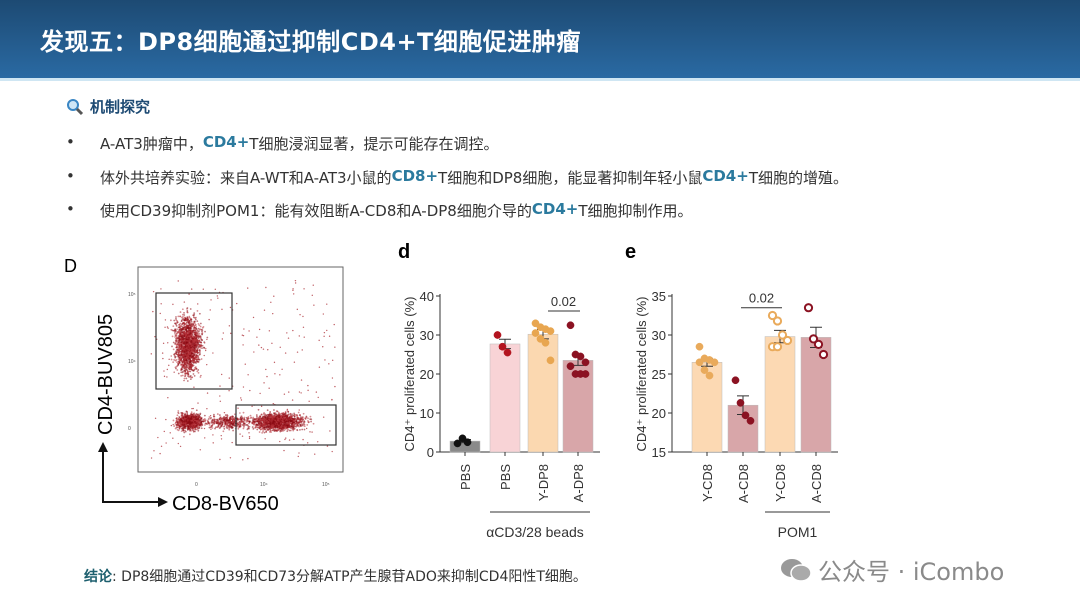 This screenshot has width=1080, height=608. I want to click on plot-frame, so click(240, 369).